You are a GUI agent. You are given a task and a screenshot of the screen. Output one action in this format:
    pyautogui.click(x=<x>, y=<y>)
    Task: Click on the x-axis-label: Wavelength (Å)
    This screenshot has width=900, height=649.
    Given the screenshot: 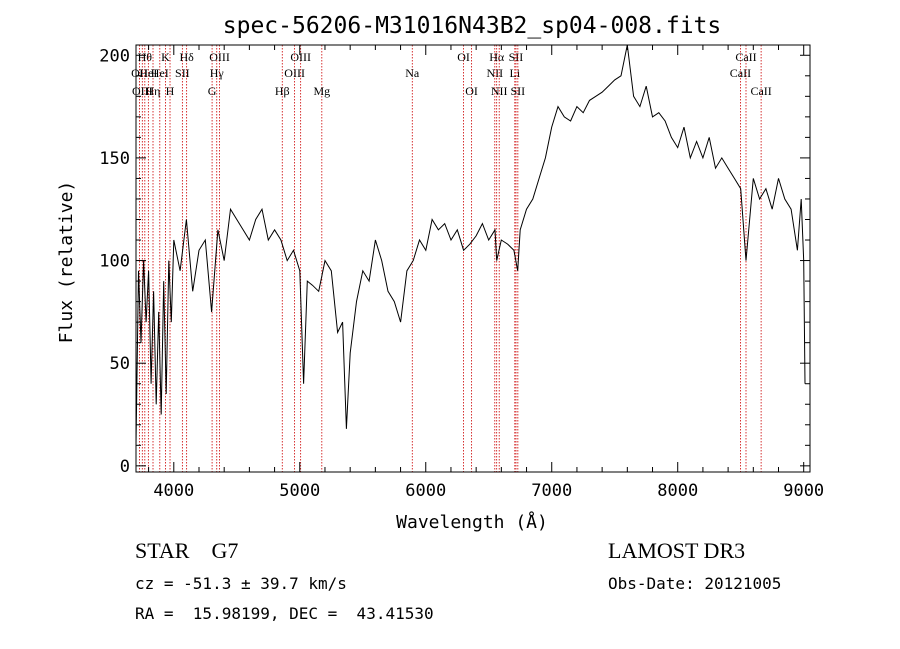 What is the action you would take?
    pyautogui.click(x=472, y=522)
    